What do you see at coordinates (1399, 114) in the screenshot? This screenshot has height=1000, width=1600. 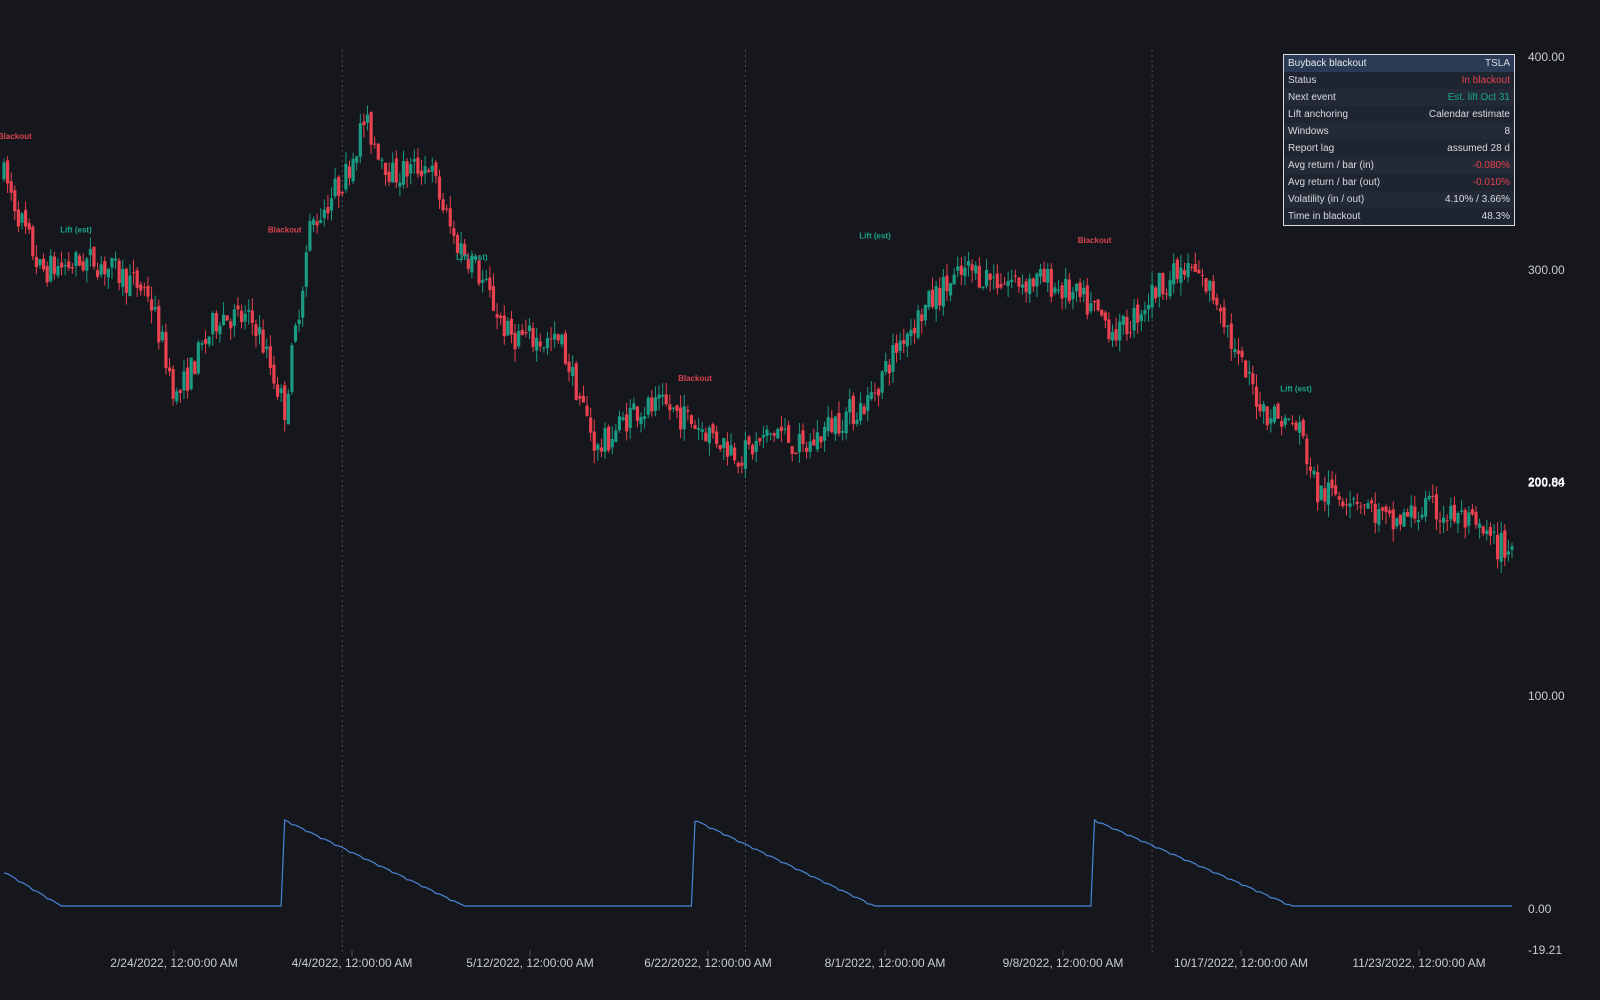 I see `info-row: Lift anchoring Calendar estimate` at bounding box center [1399, 114].